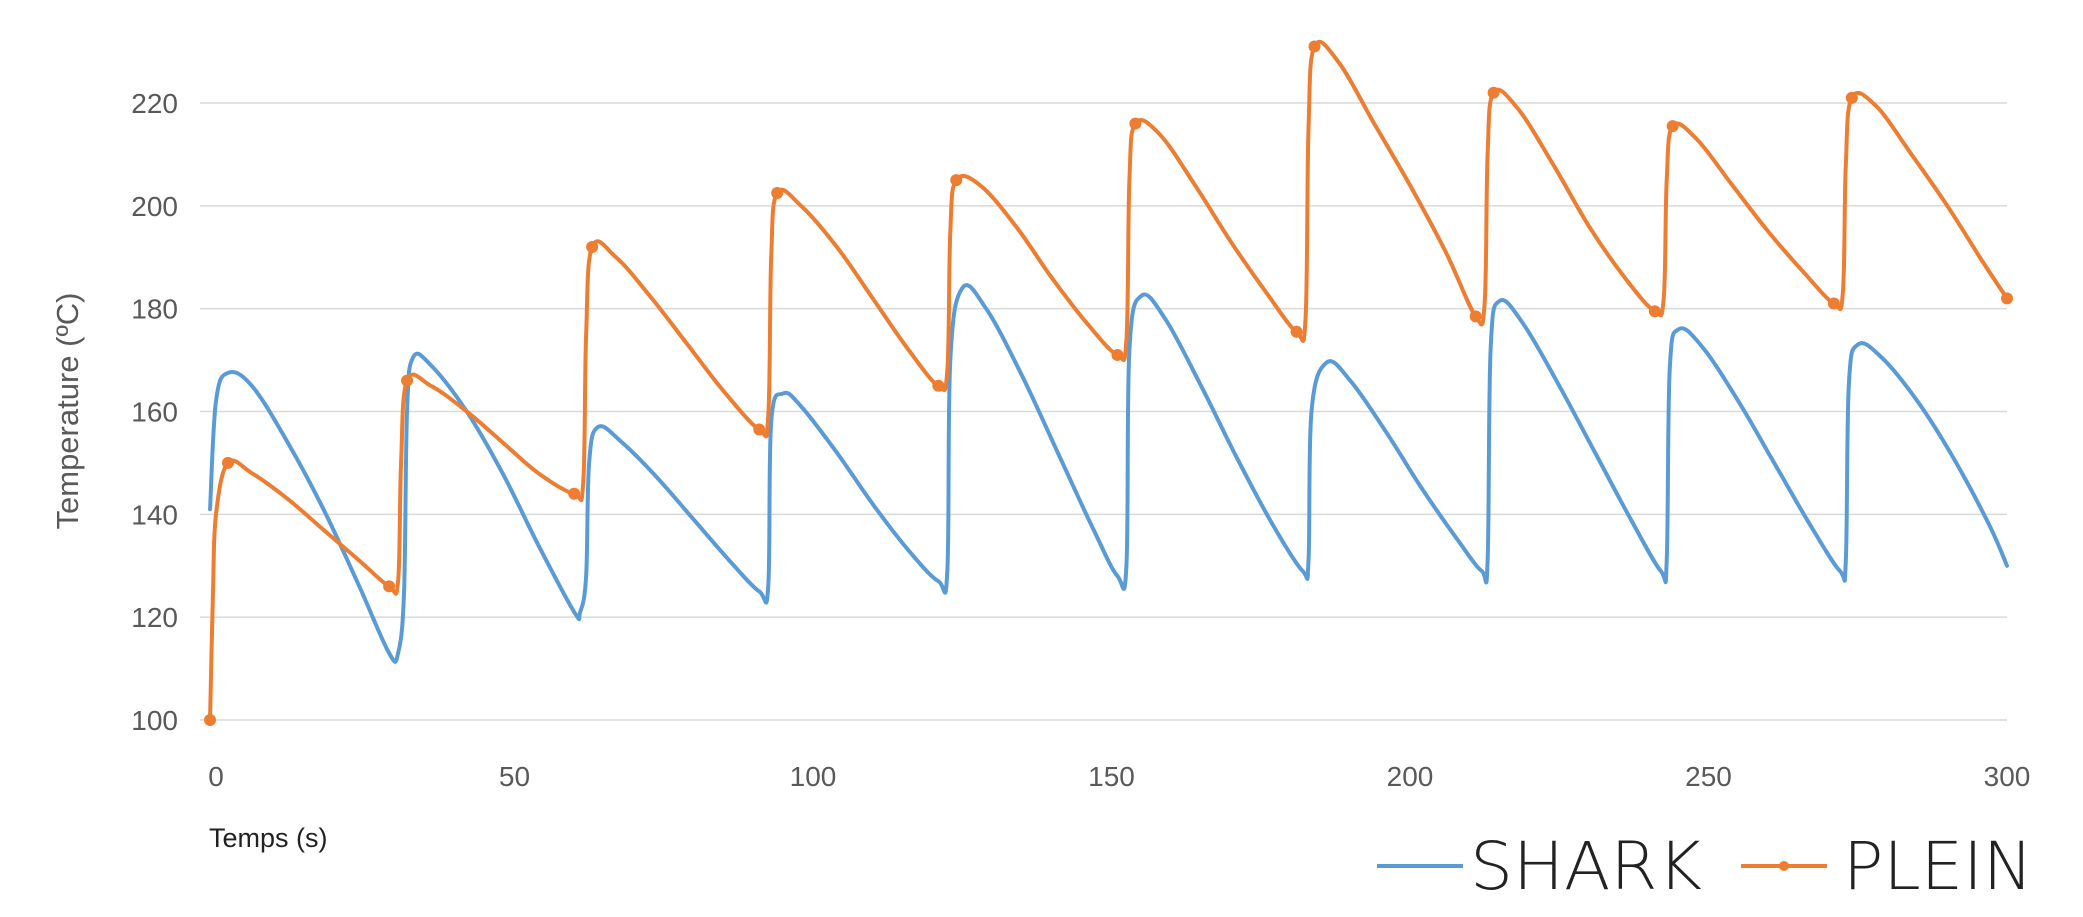  What do you see at coordinates (154, 206) in the screenshot?
I see `y-tick-label-200: 200` at bounding box center [154, 206].